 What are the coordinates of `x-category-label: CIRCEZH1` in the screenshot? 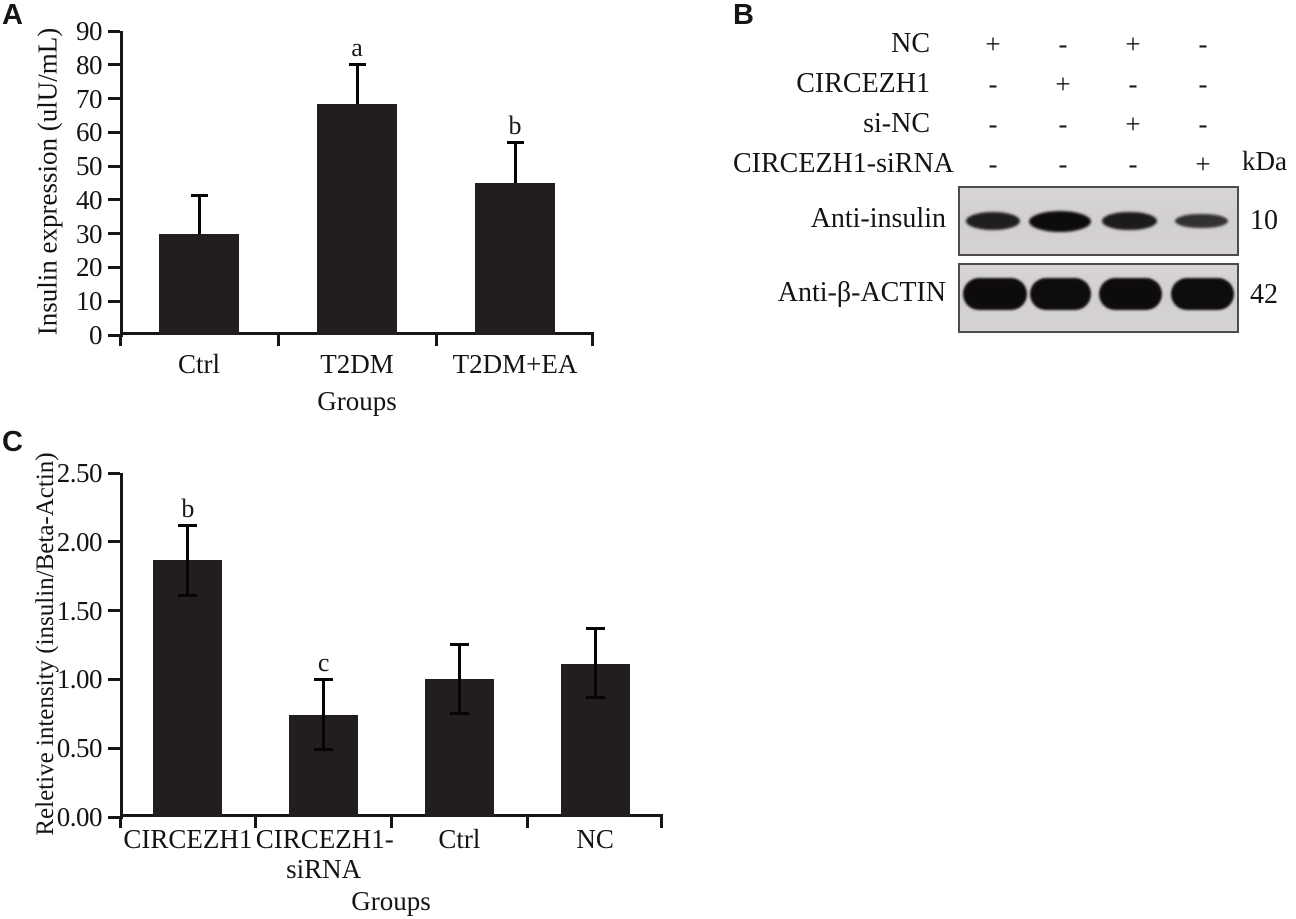 It's located at (188, 839).